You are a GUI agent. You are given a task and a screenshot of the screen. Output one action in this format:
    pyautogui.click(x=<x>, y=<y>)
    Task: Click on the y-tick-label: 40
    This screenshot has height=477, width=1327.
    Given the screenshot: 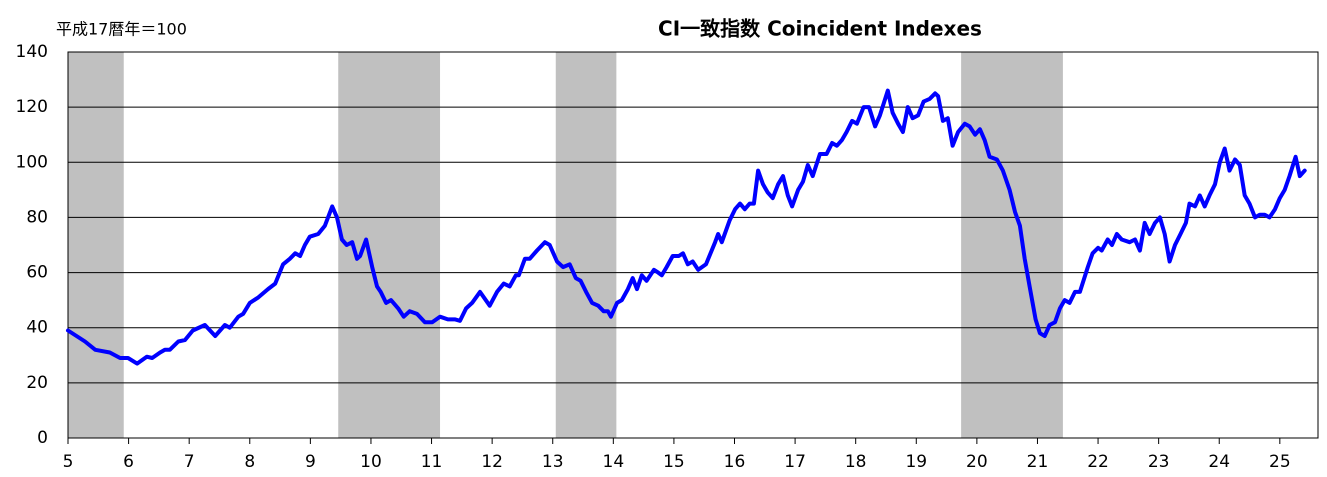 What is the action you would take?
    pyautogui.click(x=37, y=328)
    